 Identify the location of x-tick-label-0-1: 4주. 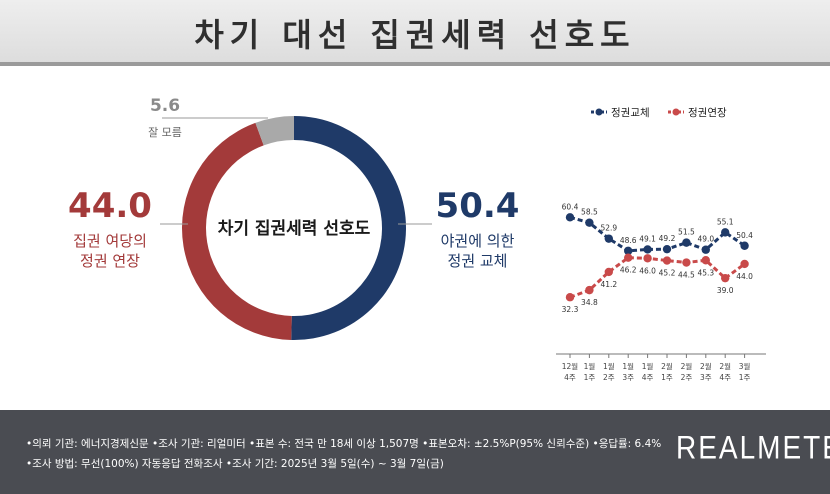
(570, 377).